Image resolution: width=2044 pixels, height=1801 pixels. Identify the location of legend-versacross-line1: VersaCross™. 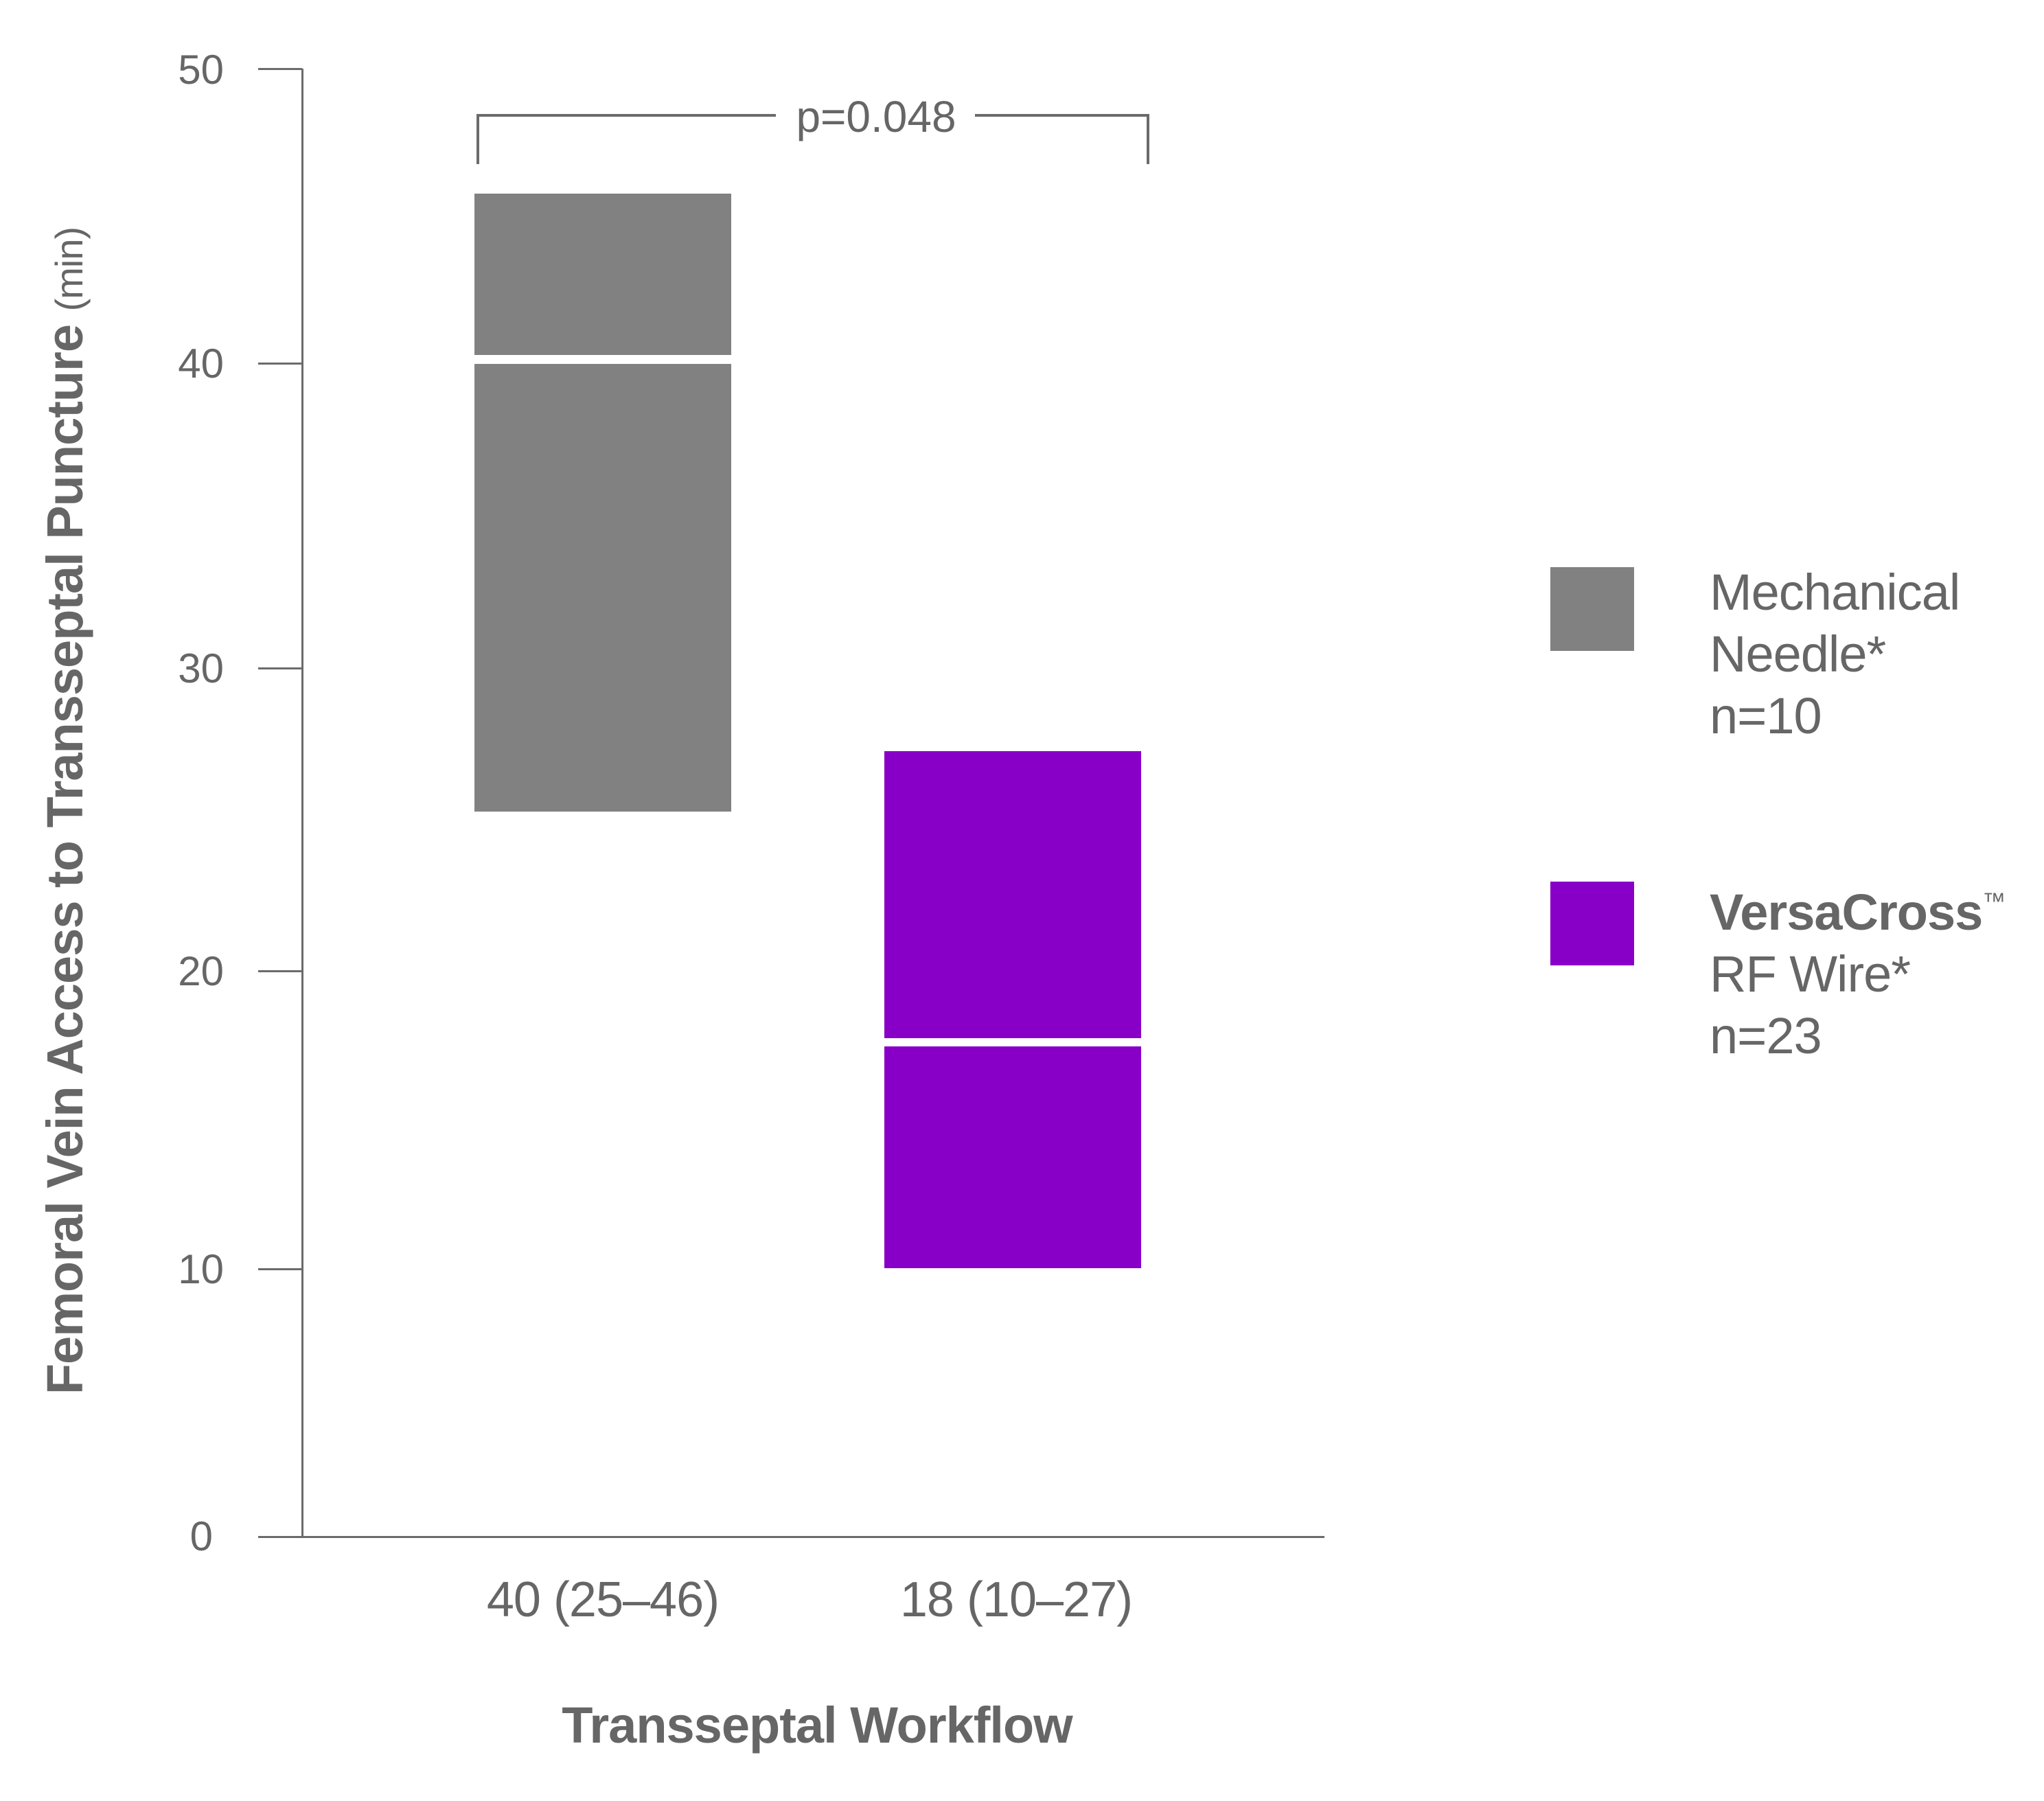
(1858, 907).